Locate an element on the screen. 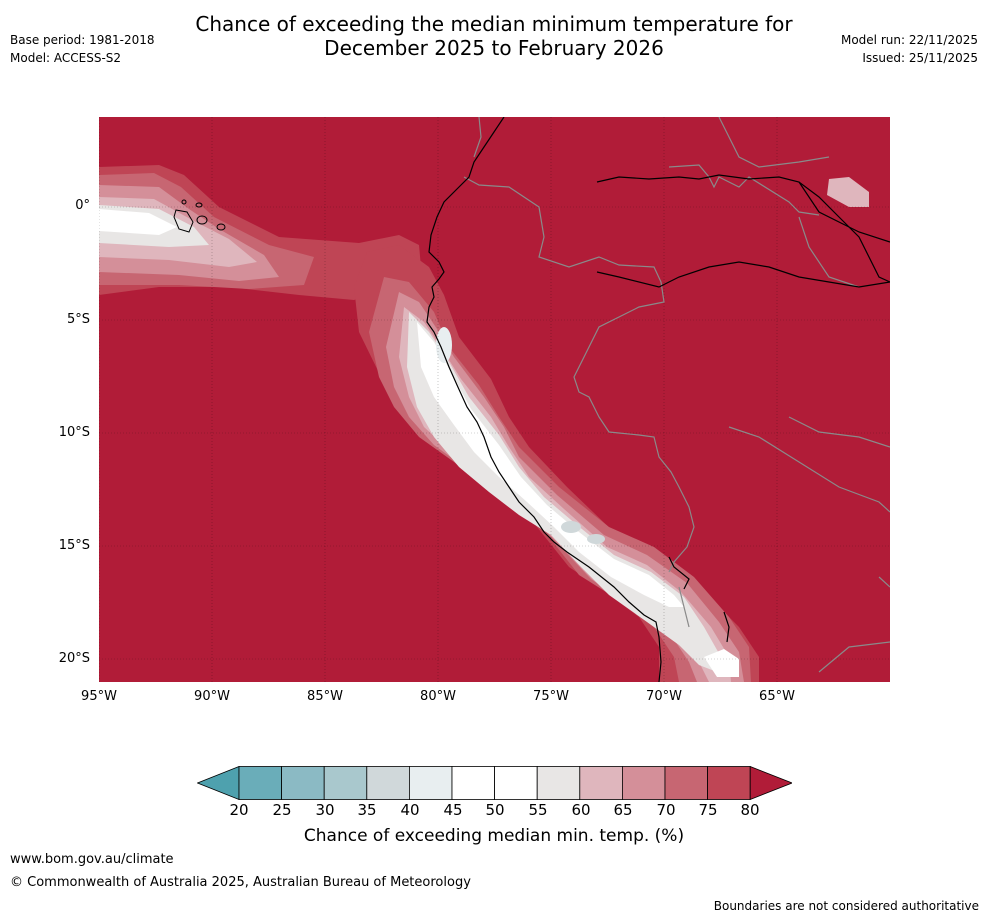 This screenshot has height=919, width=988. lat-label-15s: 15°S is located at coordinates (74, 545).